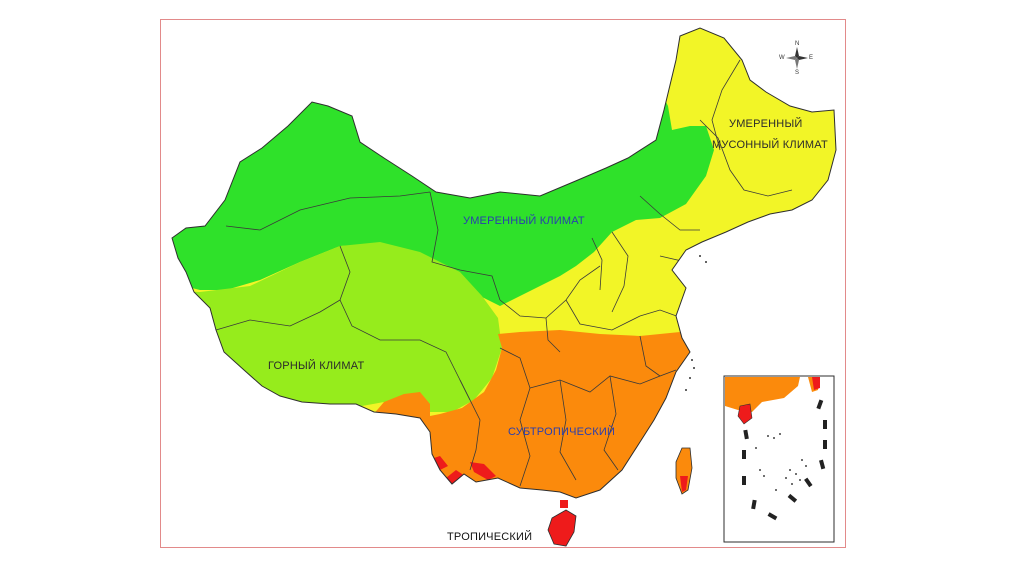 This screenshot has height=574, width=1024. What do you see at coordinates (490, 537) in the screenshot?
I see `label-tropical: ТРОПИЧЕСКИЙ` at bounding box center [490, 537].